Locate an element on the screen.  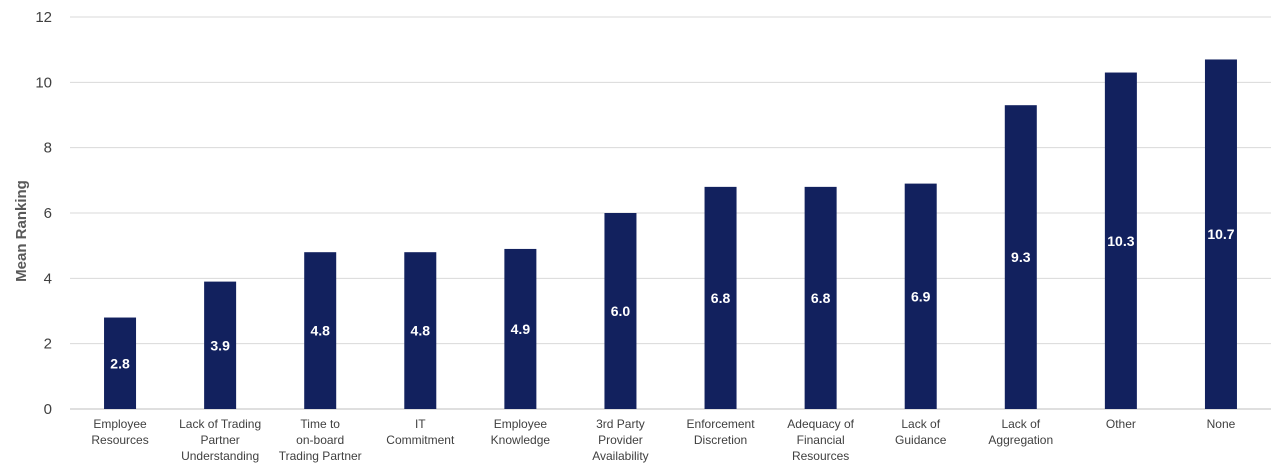
data-label: 4.9 is located at coordinates (521, 329).